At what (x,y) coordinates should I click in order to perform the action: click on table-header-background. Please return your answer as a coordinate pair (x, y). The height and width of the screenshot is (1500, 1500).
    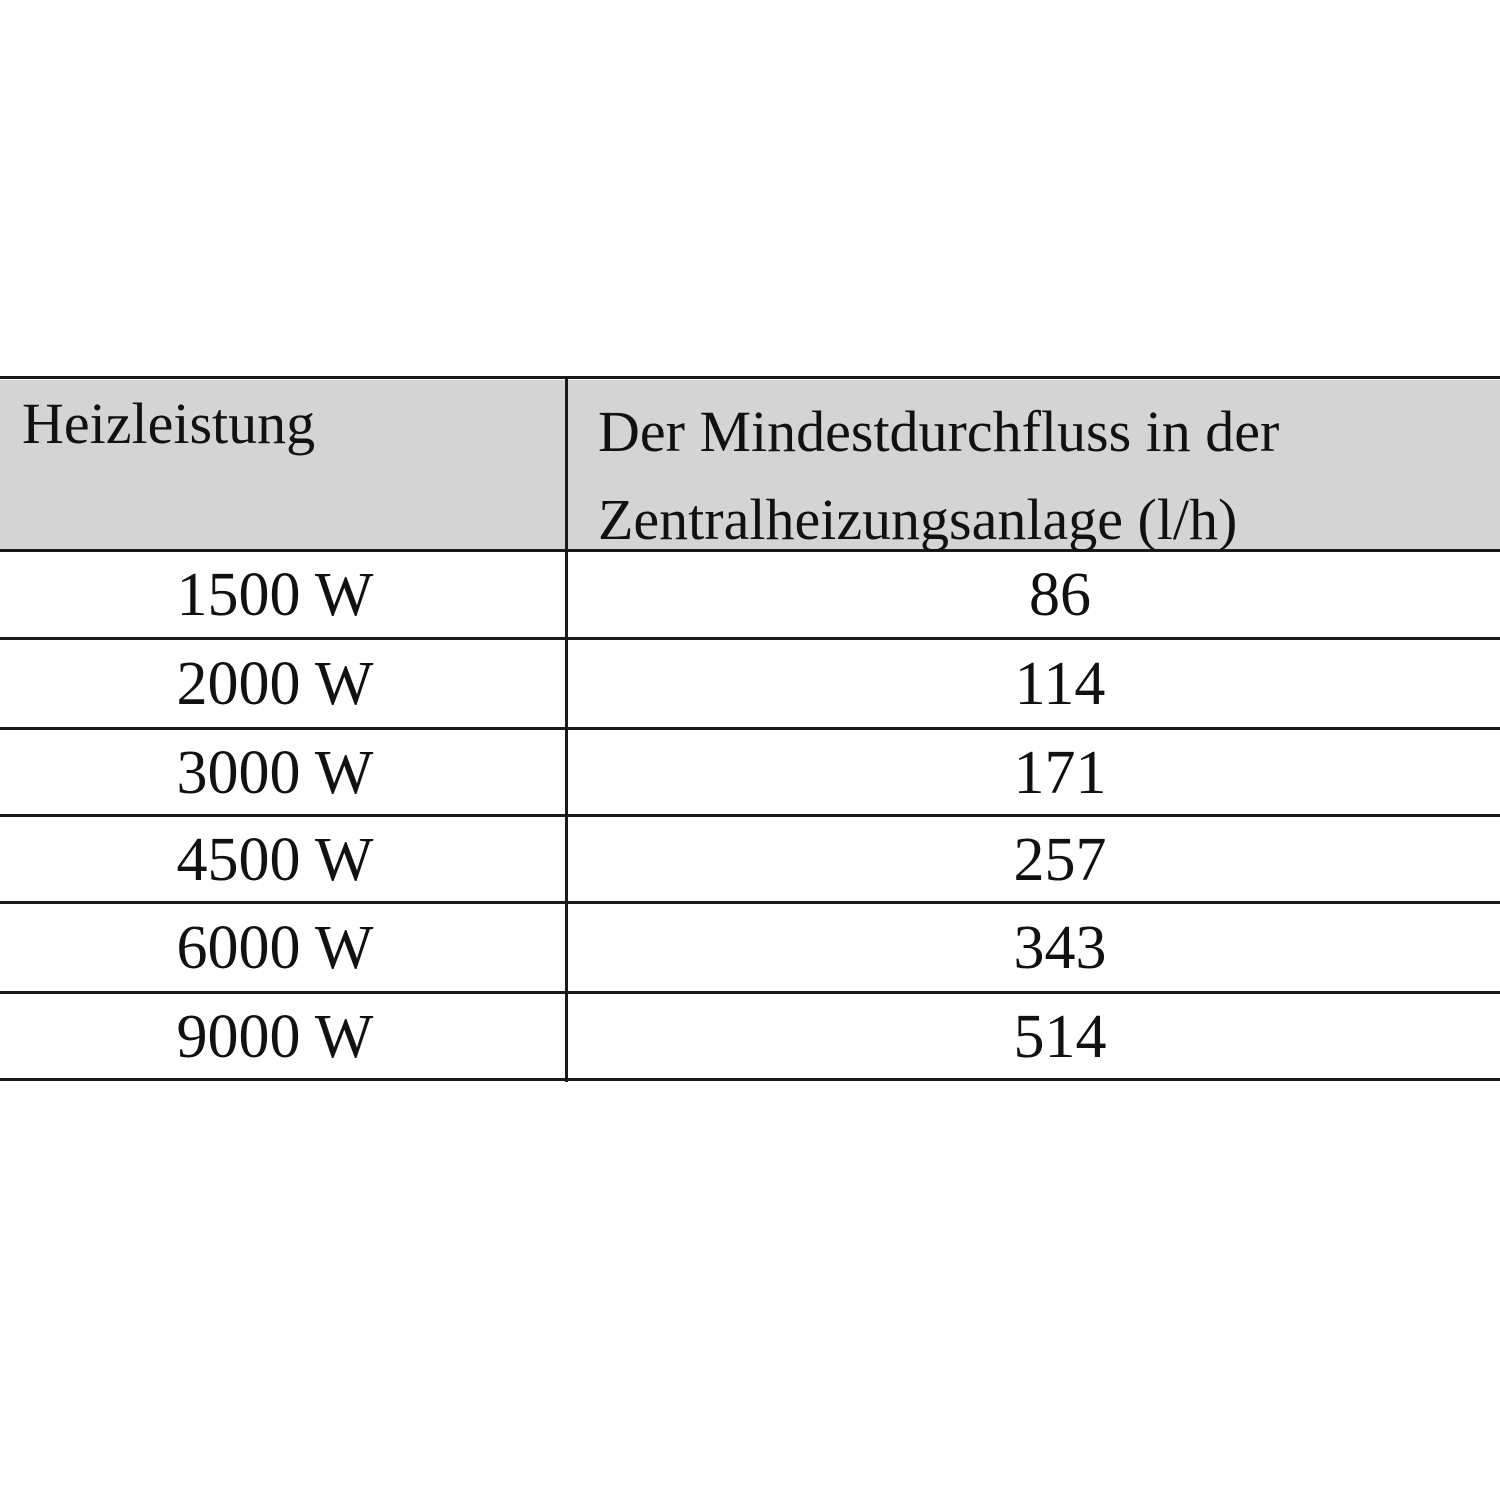
    Looking at the image, I should click on (750, 465).